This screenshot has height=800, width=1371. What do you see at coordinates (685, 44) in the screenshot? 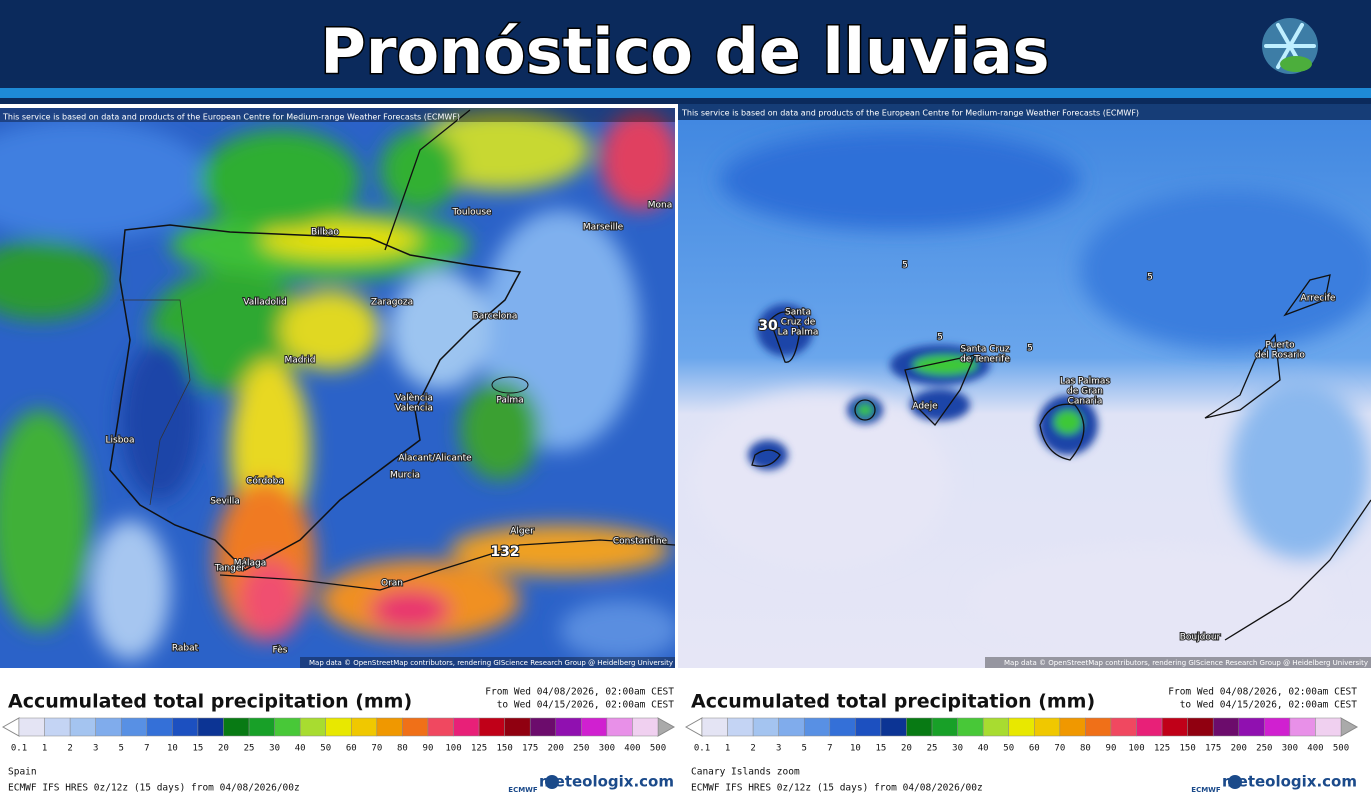
I see `header-bar` at bounding box center [685, 44].